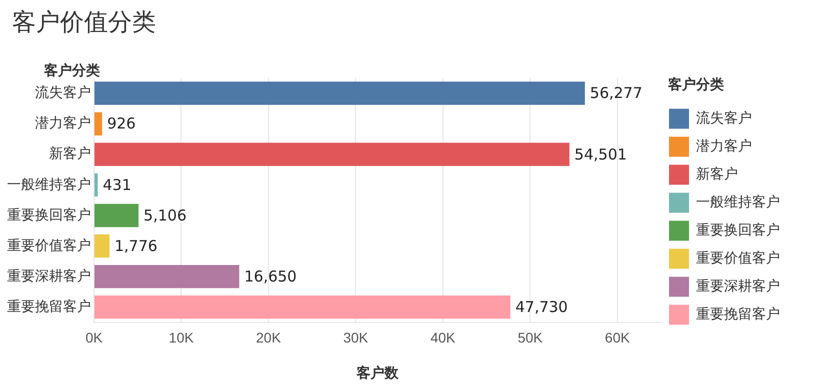  I want to click on data-label: 5,106, so click(165, 215).